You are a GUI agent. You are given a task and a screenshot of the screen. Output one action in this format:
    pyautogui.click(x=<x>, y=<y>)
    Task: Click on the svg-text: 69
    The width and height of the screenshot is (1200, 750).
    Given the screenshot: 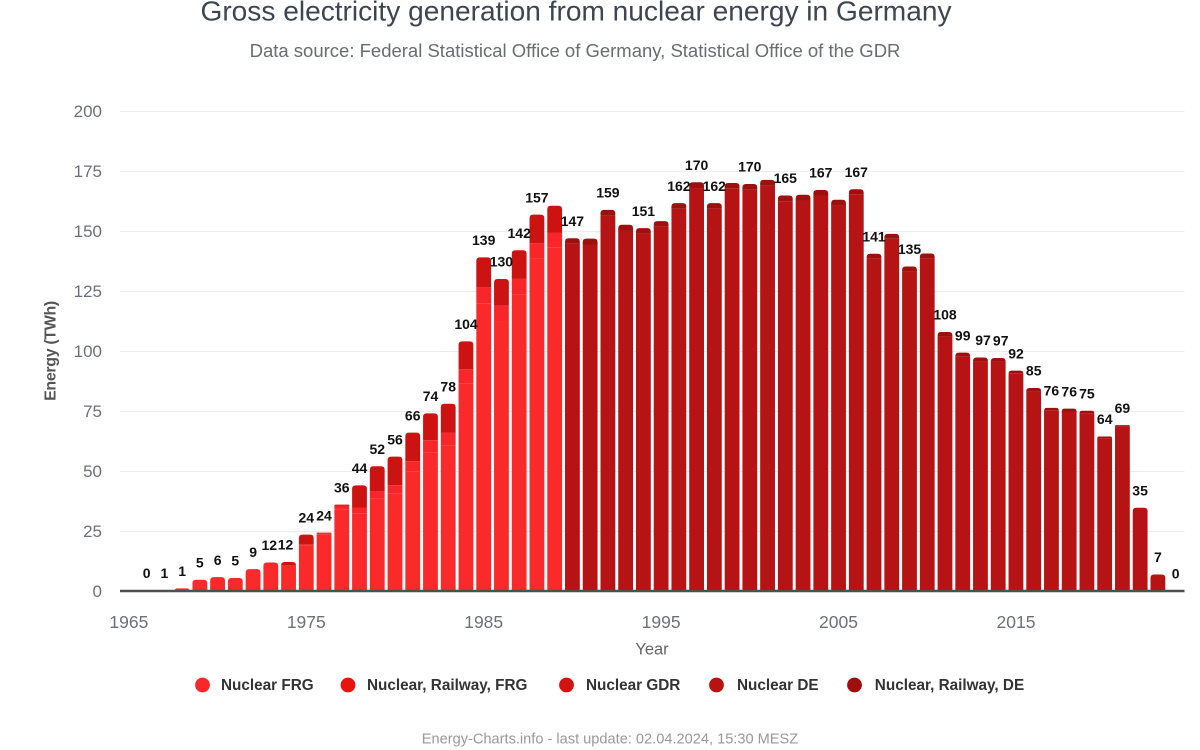 What is the action you would take?
    pyautogui.click(x=1123, y=408)
    